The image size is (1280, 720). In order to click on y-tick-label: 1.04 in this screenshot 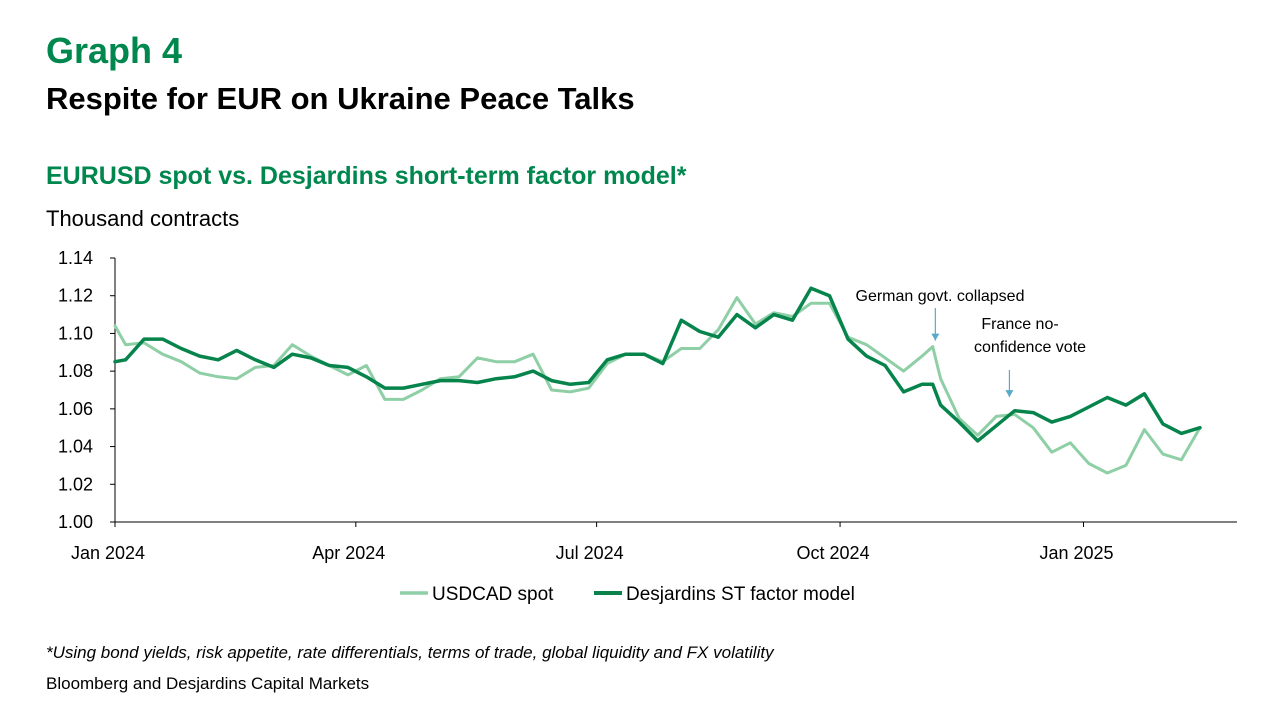, I will do `click(75, 447)`.